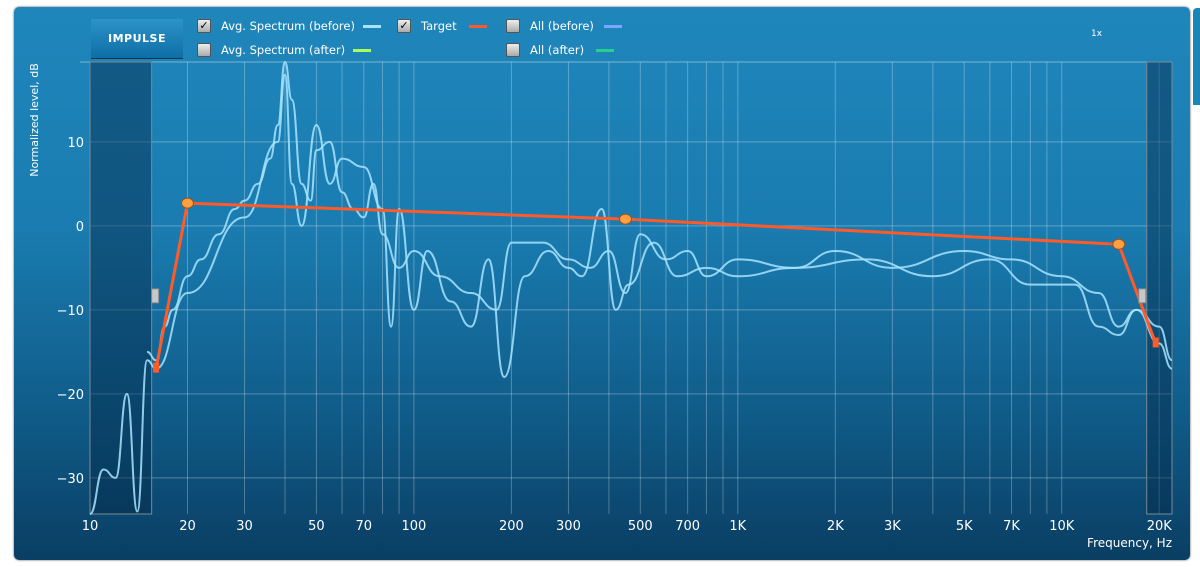  Describe the element at coordinates (442, 26) in the screenshot. I see `legend-target: ✓ Target` at that location.